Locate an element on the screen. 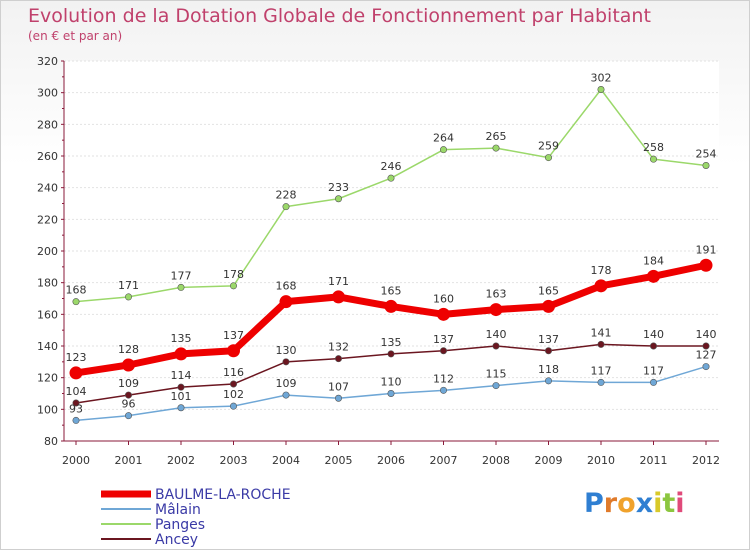  x-tick-label: 2007 is located at coordinates (444, 460).